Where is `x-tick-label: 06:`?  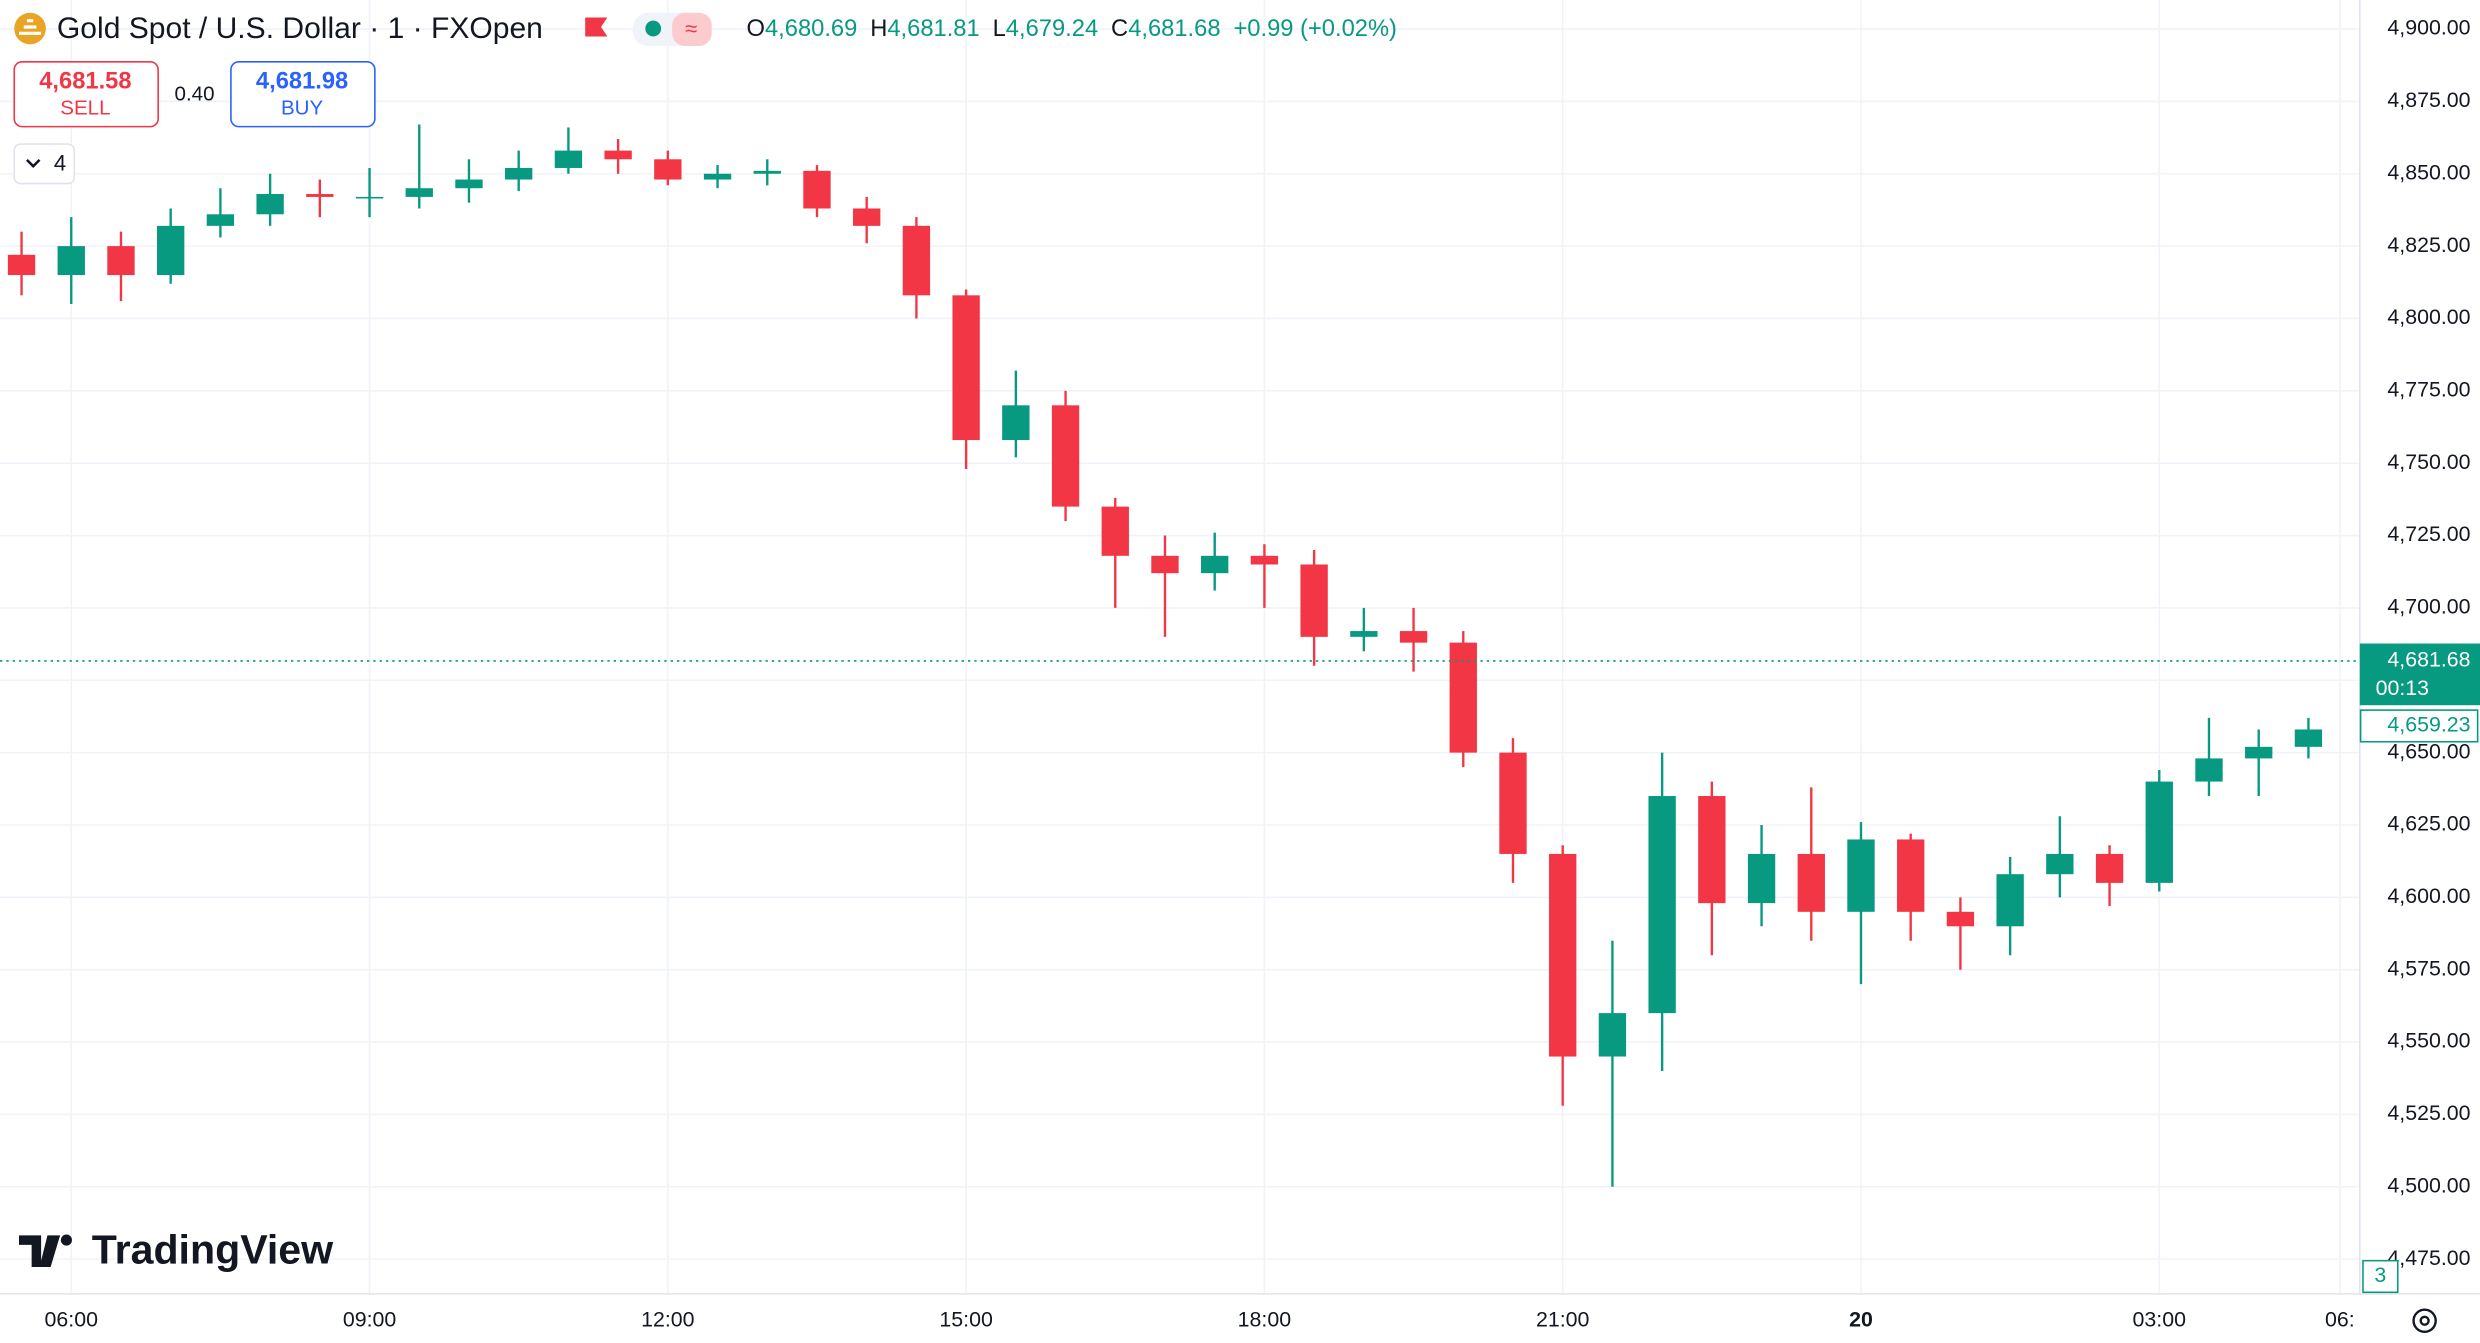 x-tick-label: 06: is located at coordinates (2340, 1319).